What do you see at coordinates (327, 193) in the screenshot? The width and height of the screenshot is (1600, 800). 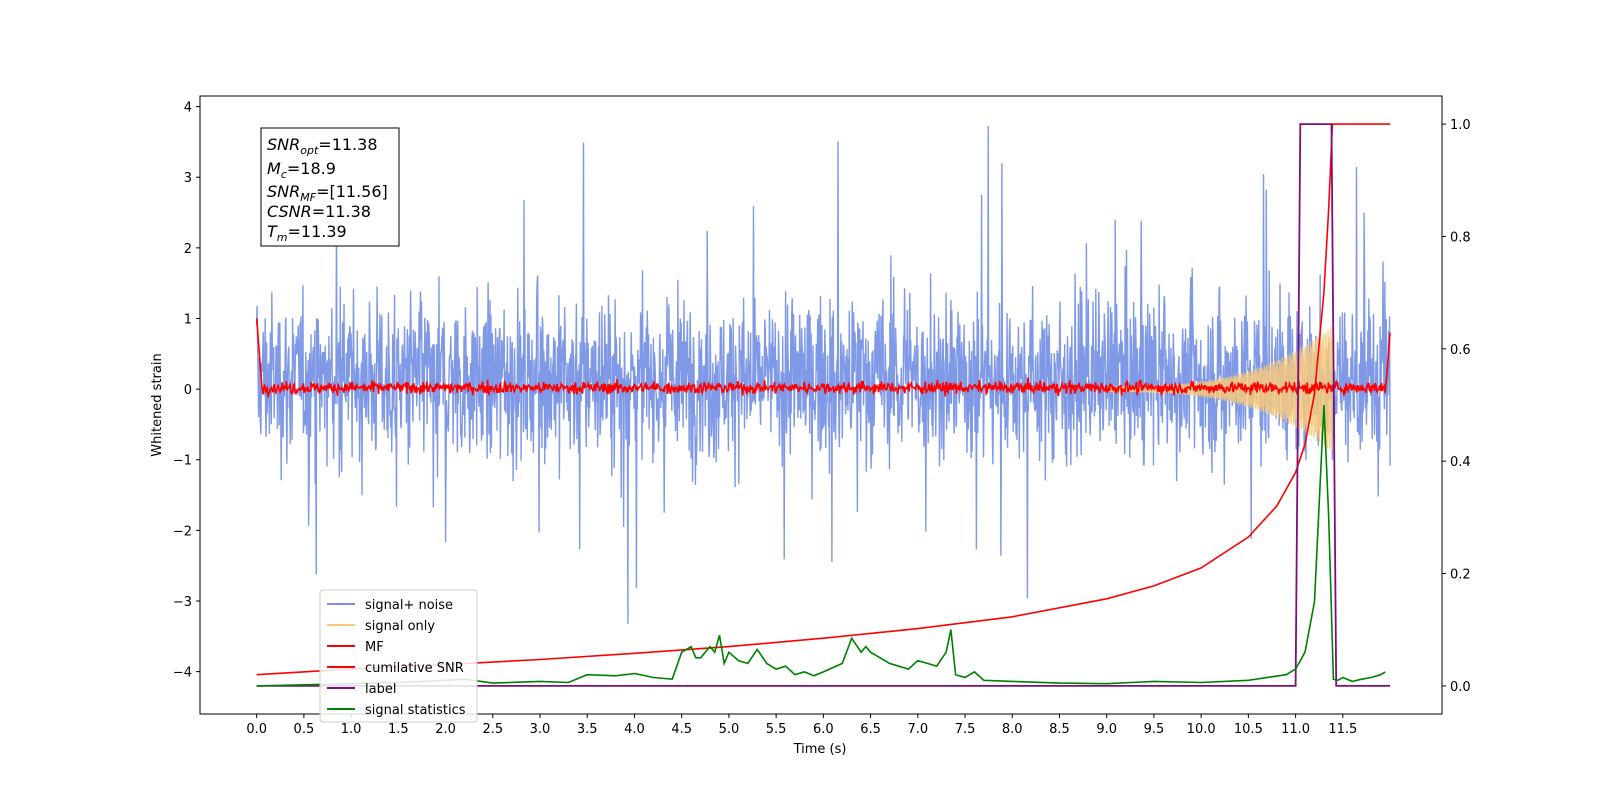 I see `info-snr-mf: SNRMF=[11.56]` at bounding box center [327, 193].